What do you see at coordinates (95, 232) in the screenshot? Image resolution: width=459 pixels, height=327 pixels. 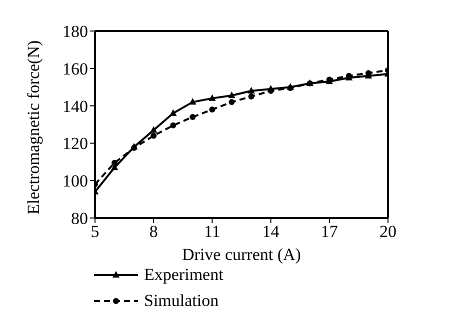 I see `x-tick-label: 5` at bounding box center [95, 232].